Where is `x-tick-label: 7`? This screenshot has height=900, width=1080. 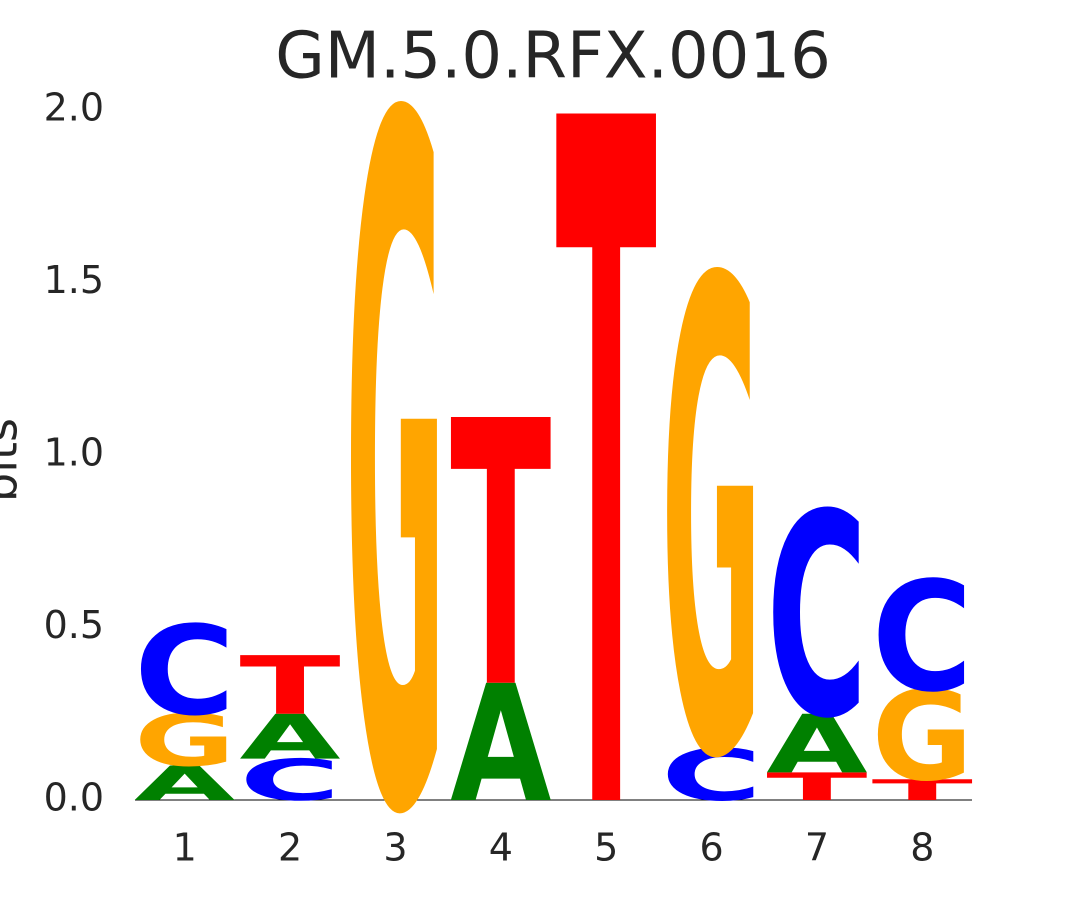
x-tick-label: 7 is located at coordinates (817, 848).